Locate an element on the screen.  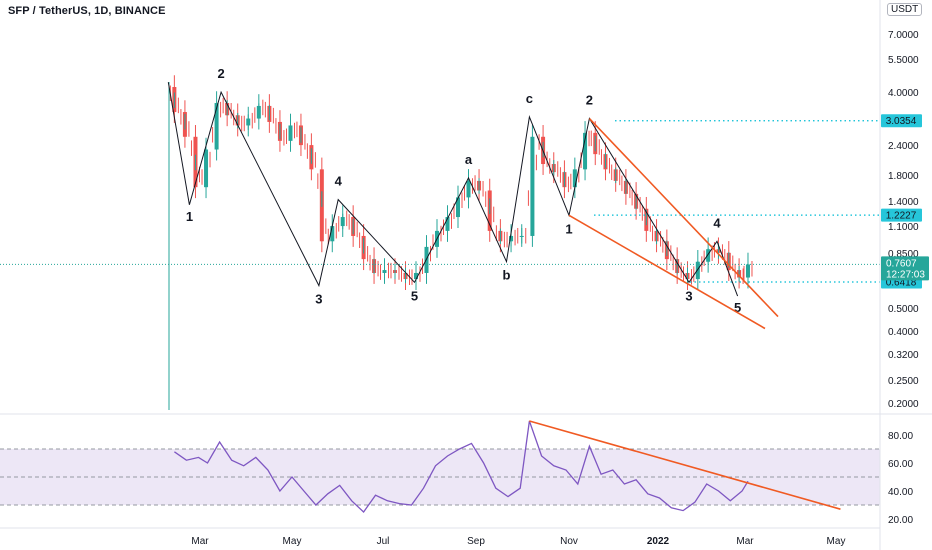
level-badge-1-2227: 1.2227 is located at coordinates (901, 216).